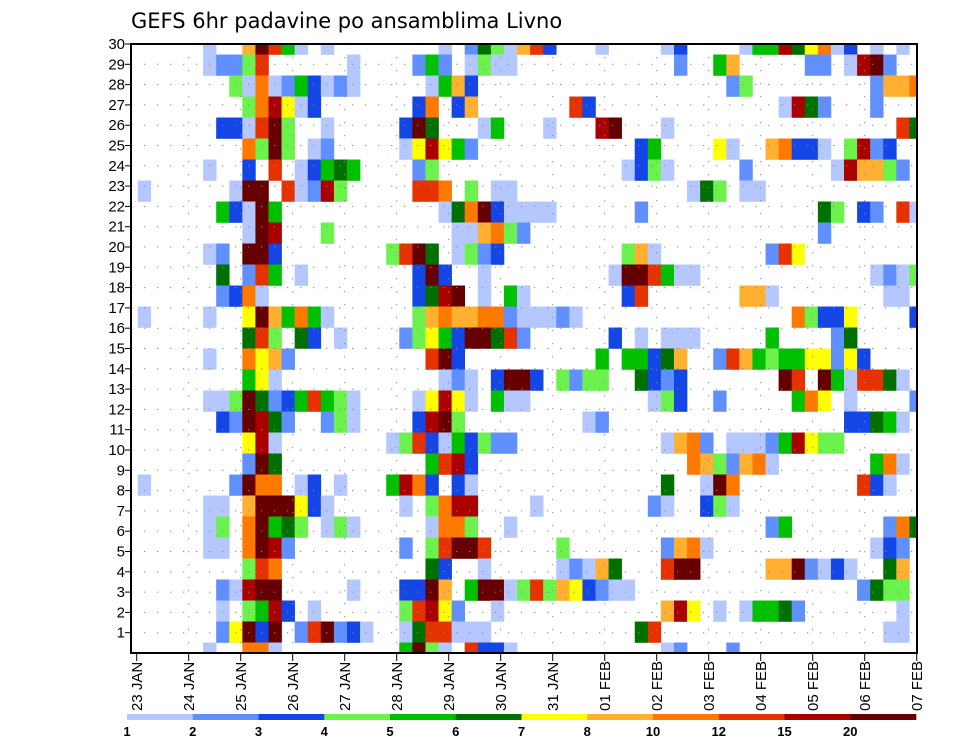 The width and height of the screenshot is (960, 742). What do you see at coordinates (241, 686) in the screenshot?
I see `x-tick-label: 25 JAN` at bounding box center [241, 686].